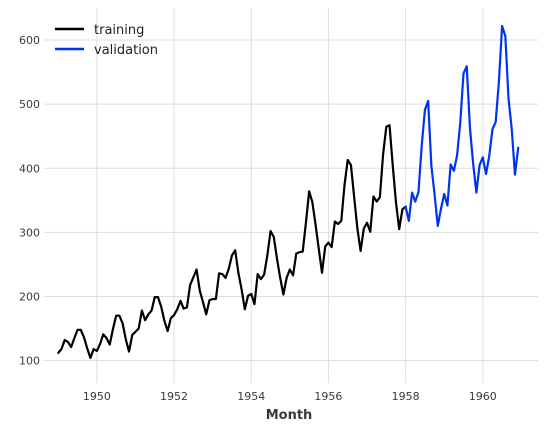 The height and width of the screenshot is (431, 547). Describe the element at coordinates (462, 126) in the screenshot. I see `series-line-validation` at that location.